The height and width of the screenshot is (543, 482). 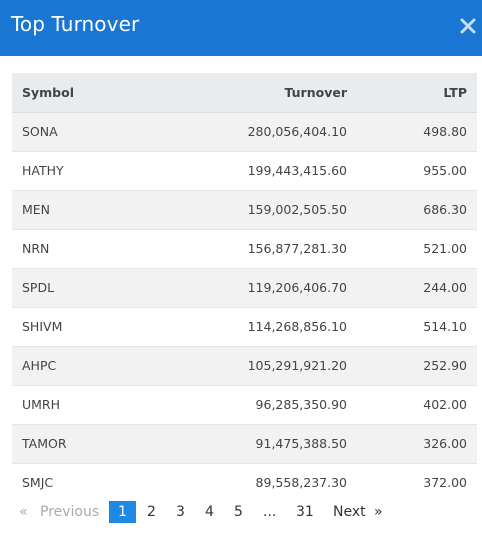 I want to click on table-row: NRN 156,877,281.30 521.00, so click(x=244, y=248).